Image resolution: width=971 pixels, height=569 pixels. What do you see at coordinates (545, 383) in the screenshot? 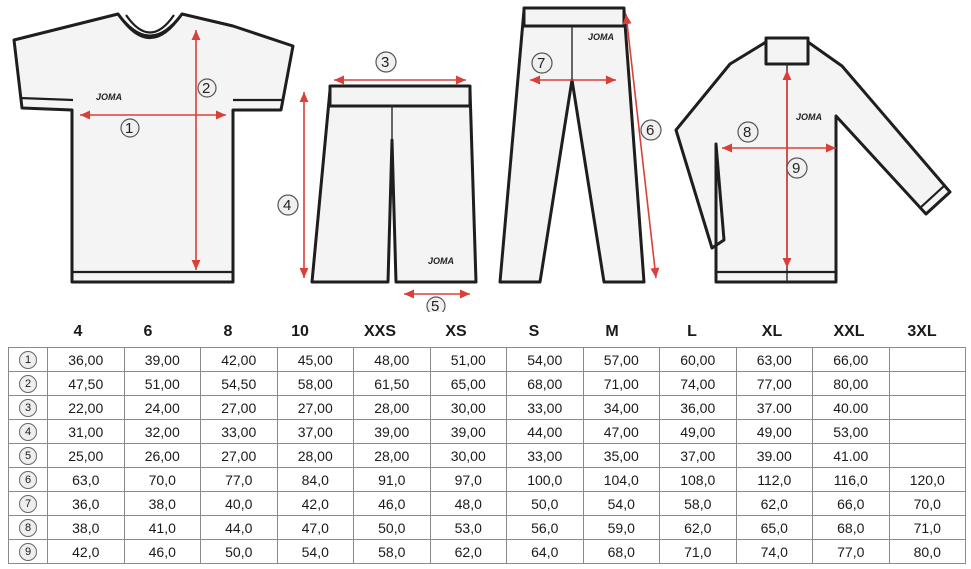
I see `table-cell: 68,00` at bounding box center [545, 383].